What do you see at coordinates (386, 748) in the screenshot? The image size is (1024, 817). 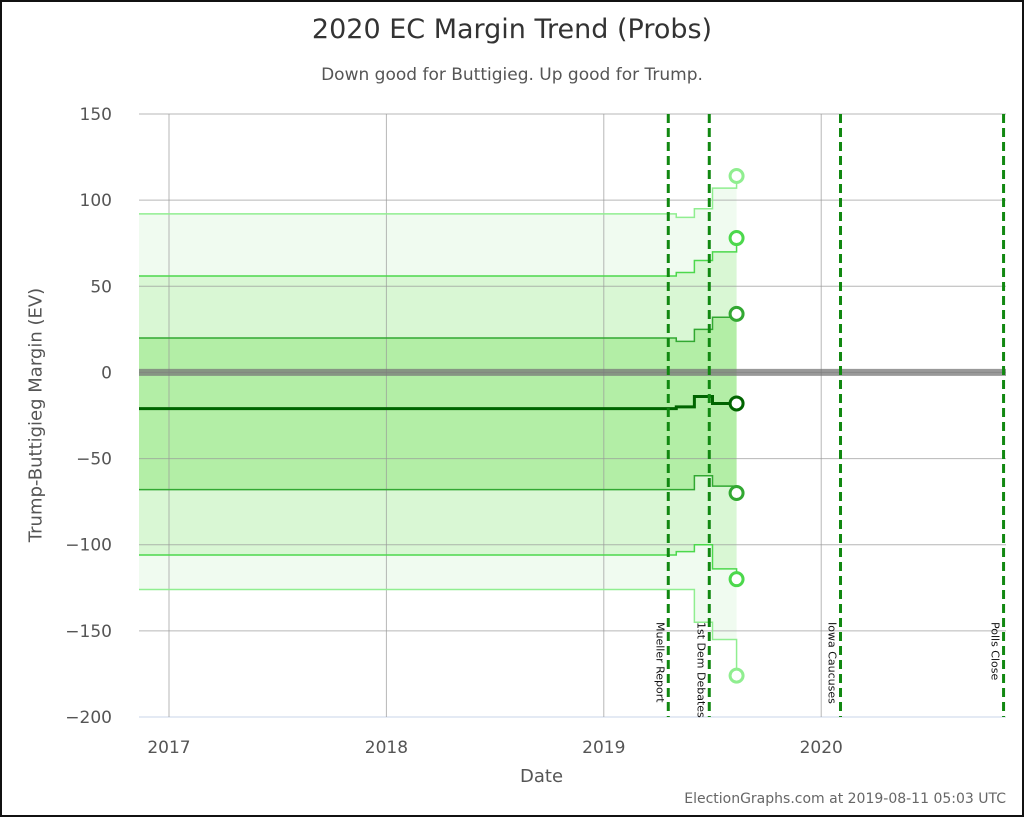 I see `x-tick-label: 2018` at bounding box center [386, 748].